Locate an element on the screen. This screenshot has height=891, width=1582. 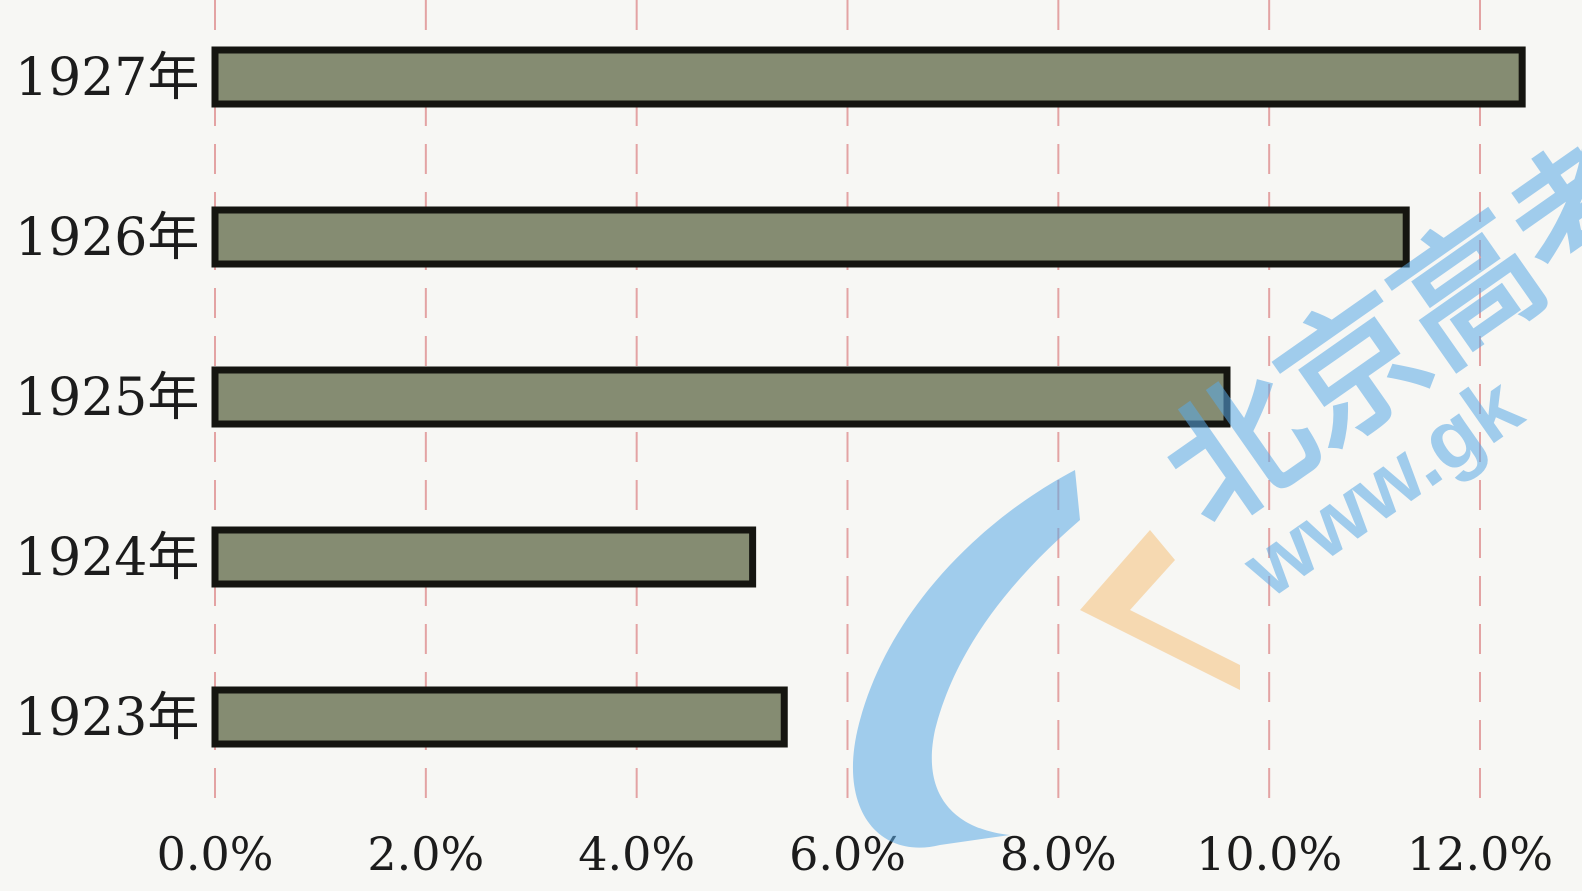
watermark-logo-c-shape is located at coordinates (966, 659).